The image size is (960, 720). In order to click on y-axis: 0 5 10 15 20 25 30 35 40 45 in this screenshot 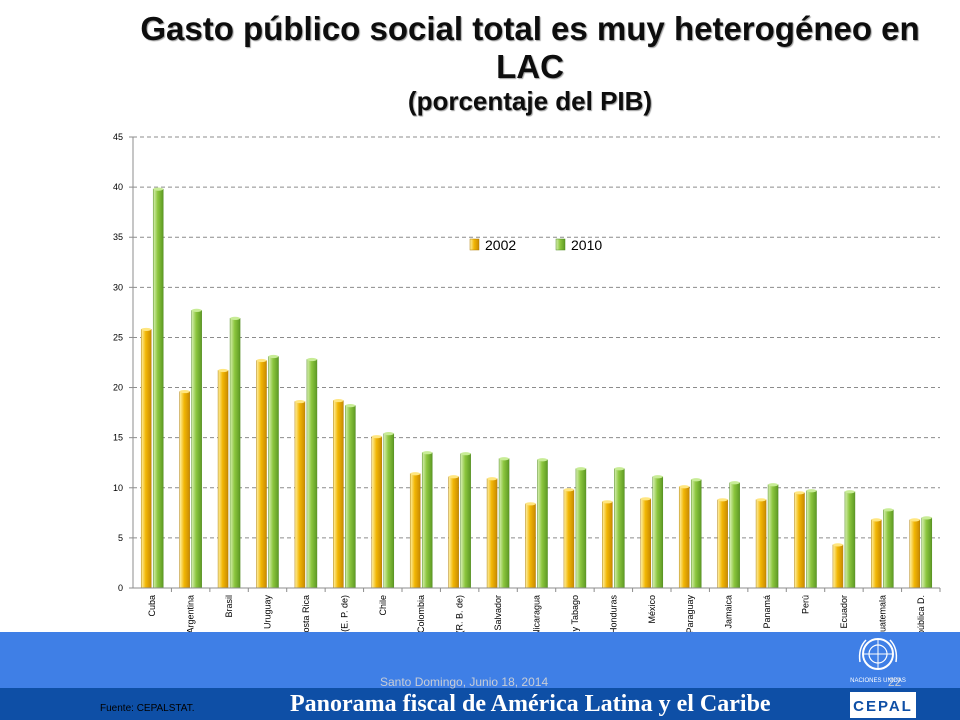, I will do `click(123, 362)`.